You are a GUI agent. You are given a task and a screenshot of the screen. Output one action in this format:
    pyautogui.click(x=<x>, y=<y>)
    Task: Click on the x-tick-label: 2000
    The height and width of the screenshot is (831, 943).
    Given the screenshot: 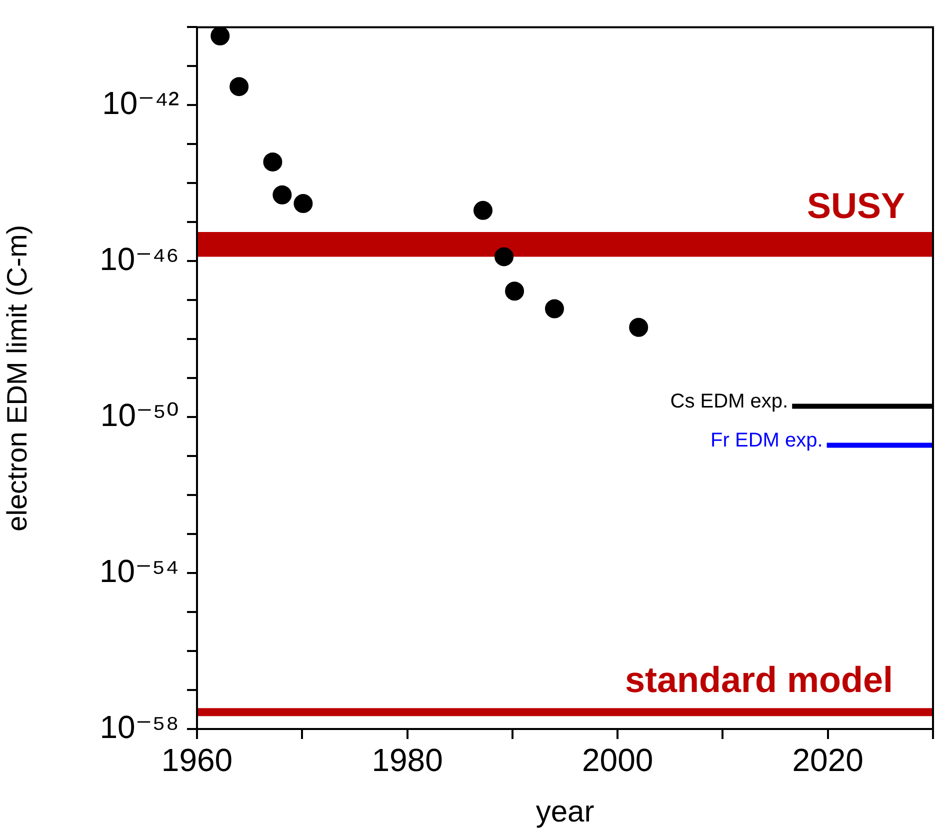 What is the action you would take?
    pyautogui.click(x=618, y=760)
    